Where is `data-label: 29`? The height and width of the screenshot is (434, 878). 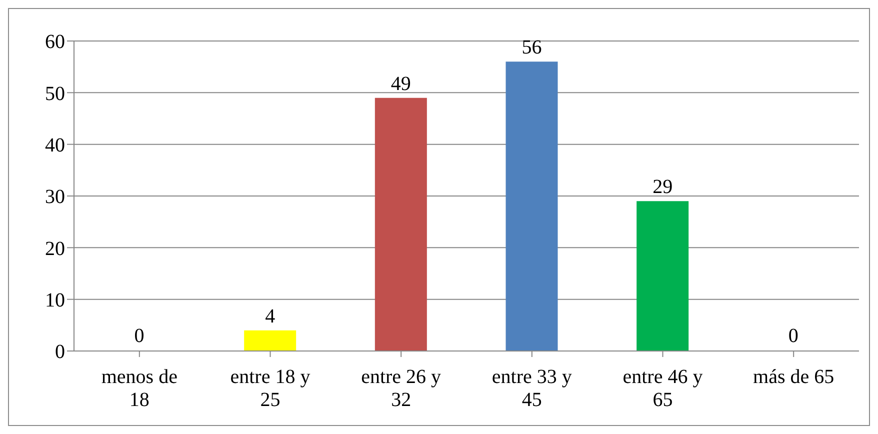
data-label: 29 is located at coordinates (662, 187).